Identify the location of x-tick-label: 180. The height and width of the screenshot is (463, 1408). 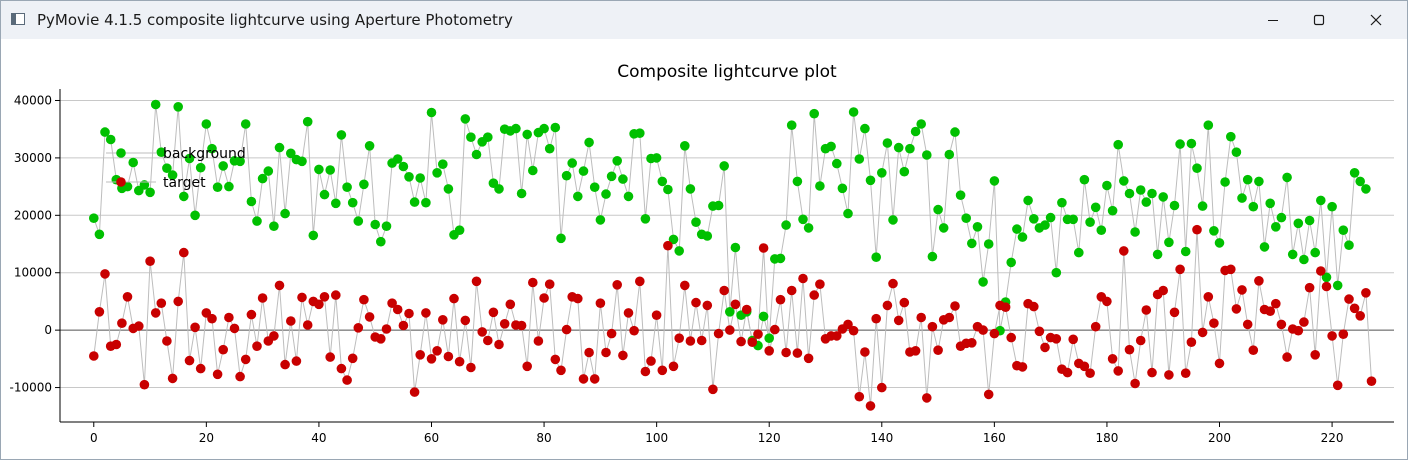
(1106, 438).